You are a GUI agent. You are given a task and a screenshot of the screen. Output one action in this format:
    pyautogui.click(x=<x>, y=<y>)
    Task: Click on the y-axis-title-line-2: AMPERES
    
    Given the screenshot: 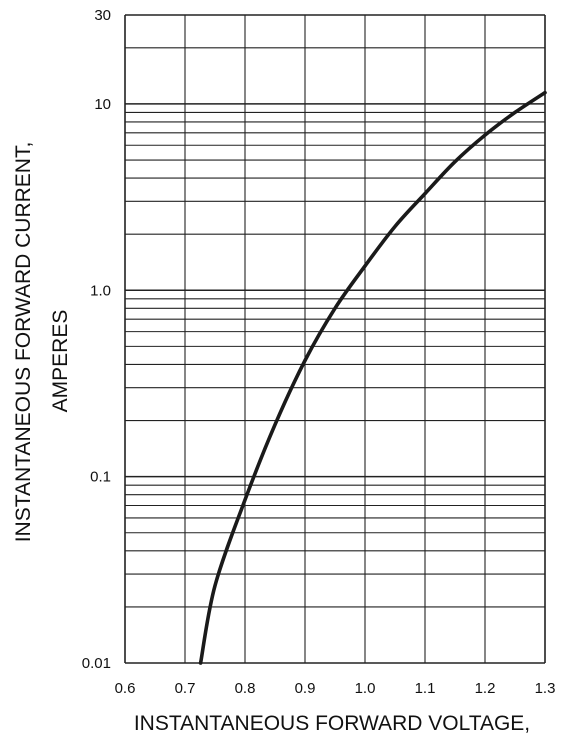 What is the action you would take?
    pyautogui.click(x=60, y=361)
    